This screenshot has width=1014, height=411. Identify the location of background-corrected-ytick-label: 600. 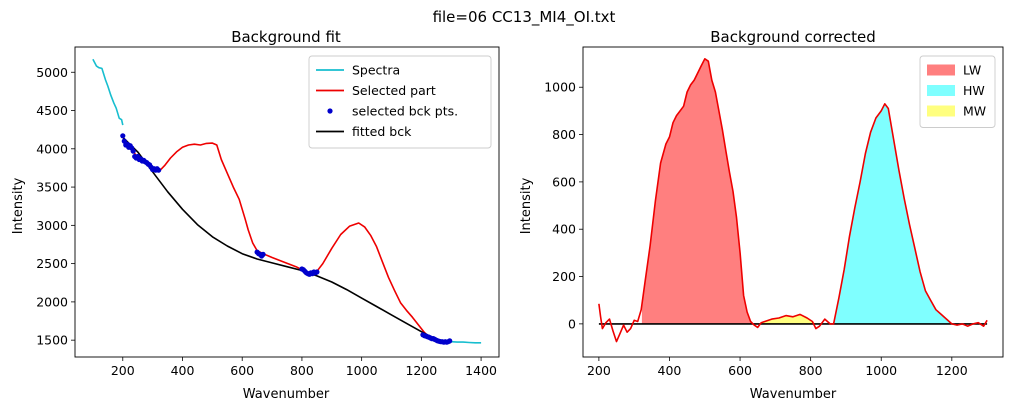
(564, 181).